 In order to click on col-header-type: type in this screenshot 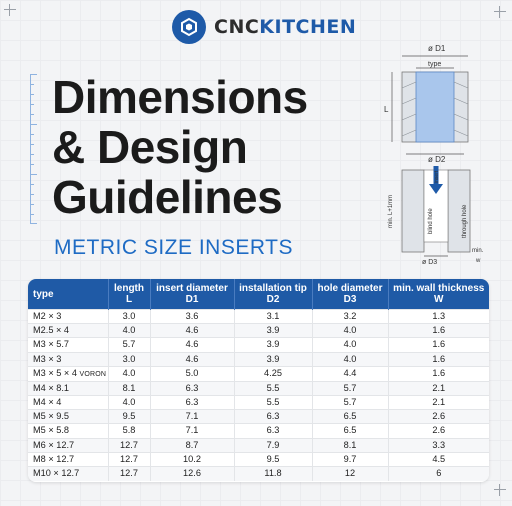, I will do `click(68, 294)`.